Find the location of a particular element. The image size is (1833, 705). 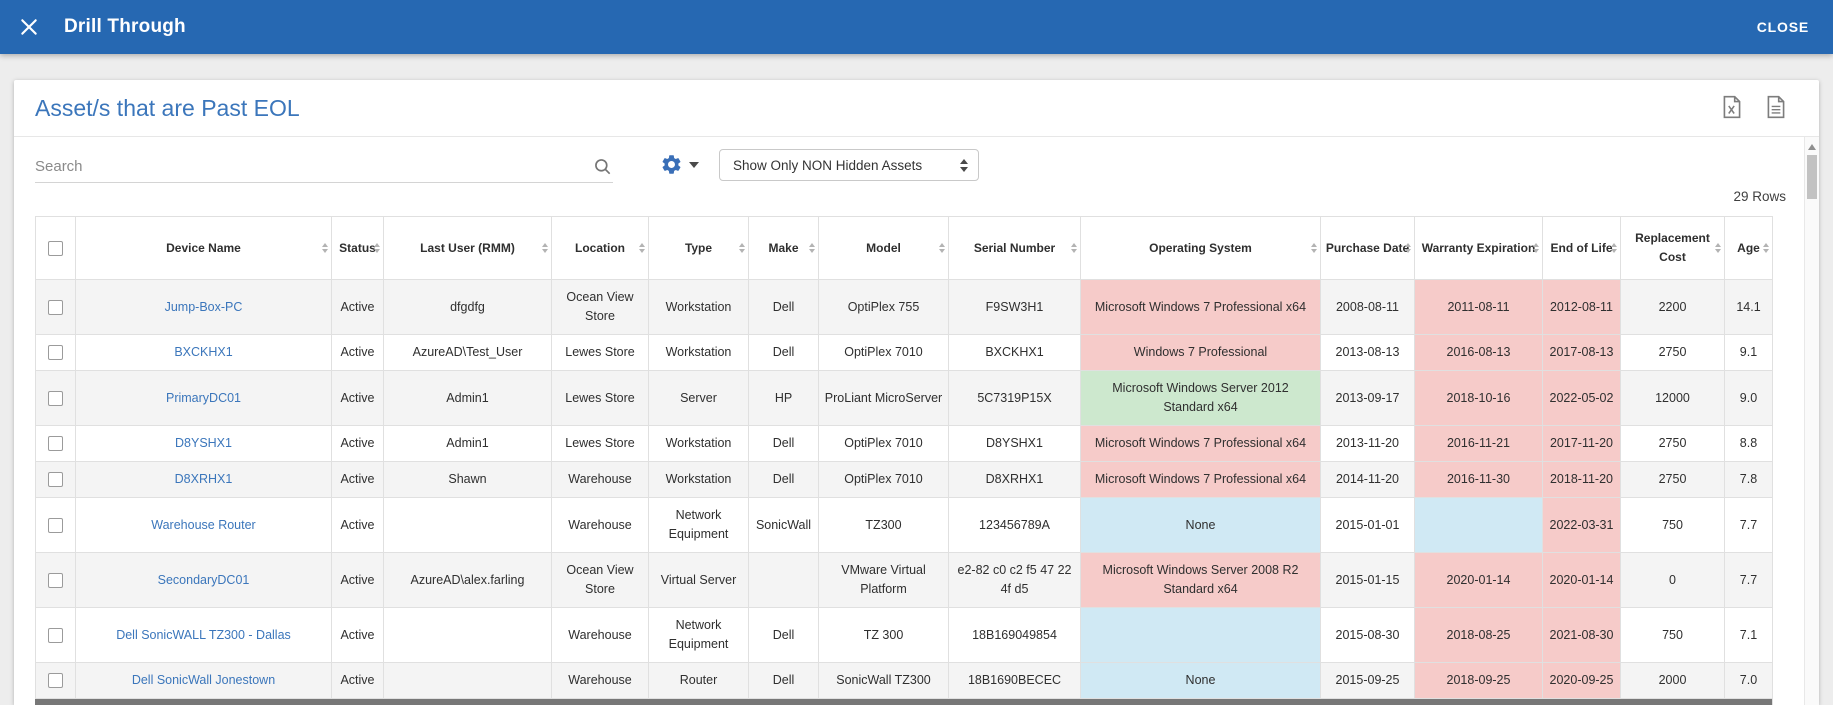

dialog-title: Drill Through is located at coordinates (125, 26).